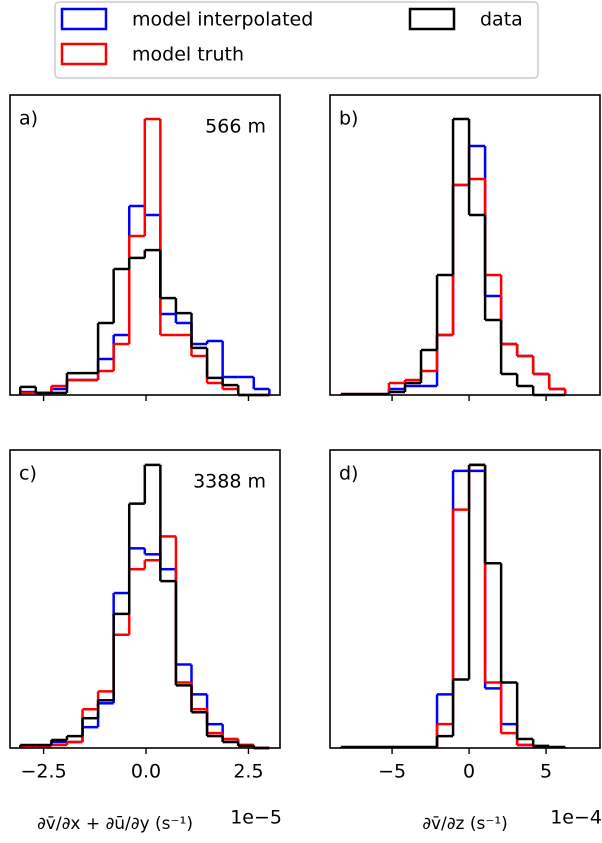 This screenshot has width=602, height=843. I want to click on depth-label: 3388 m, so click(229, 482).